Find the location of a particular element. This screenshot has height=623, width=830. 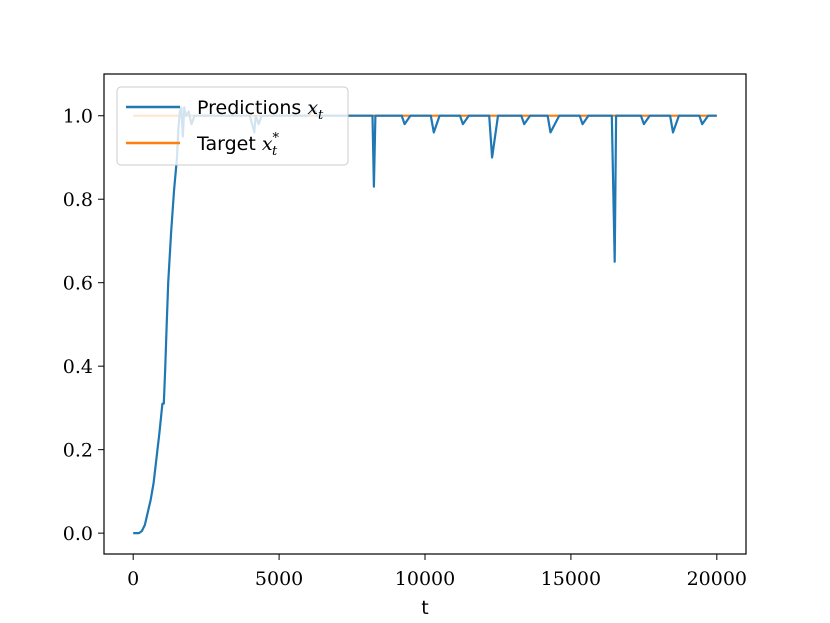

x-axis-label: t is located at coordinates (424, 608).